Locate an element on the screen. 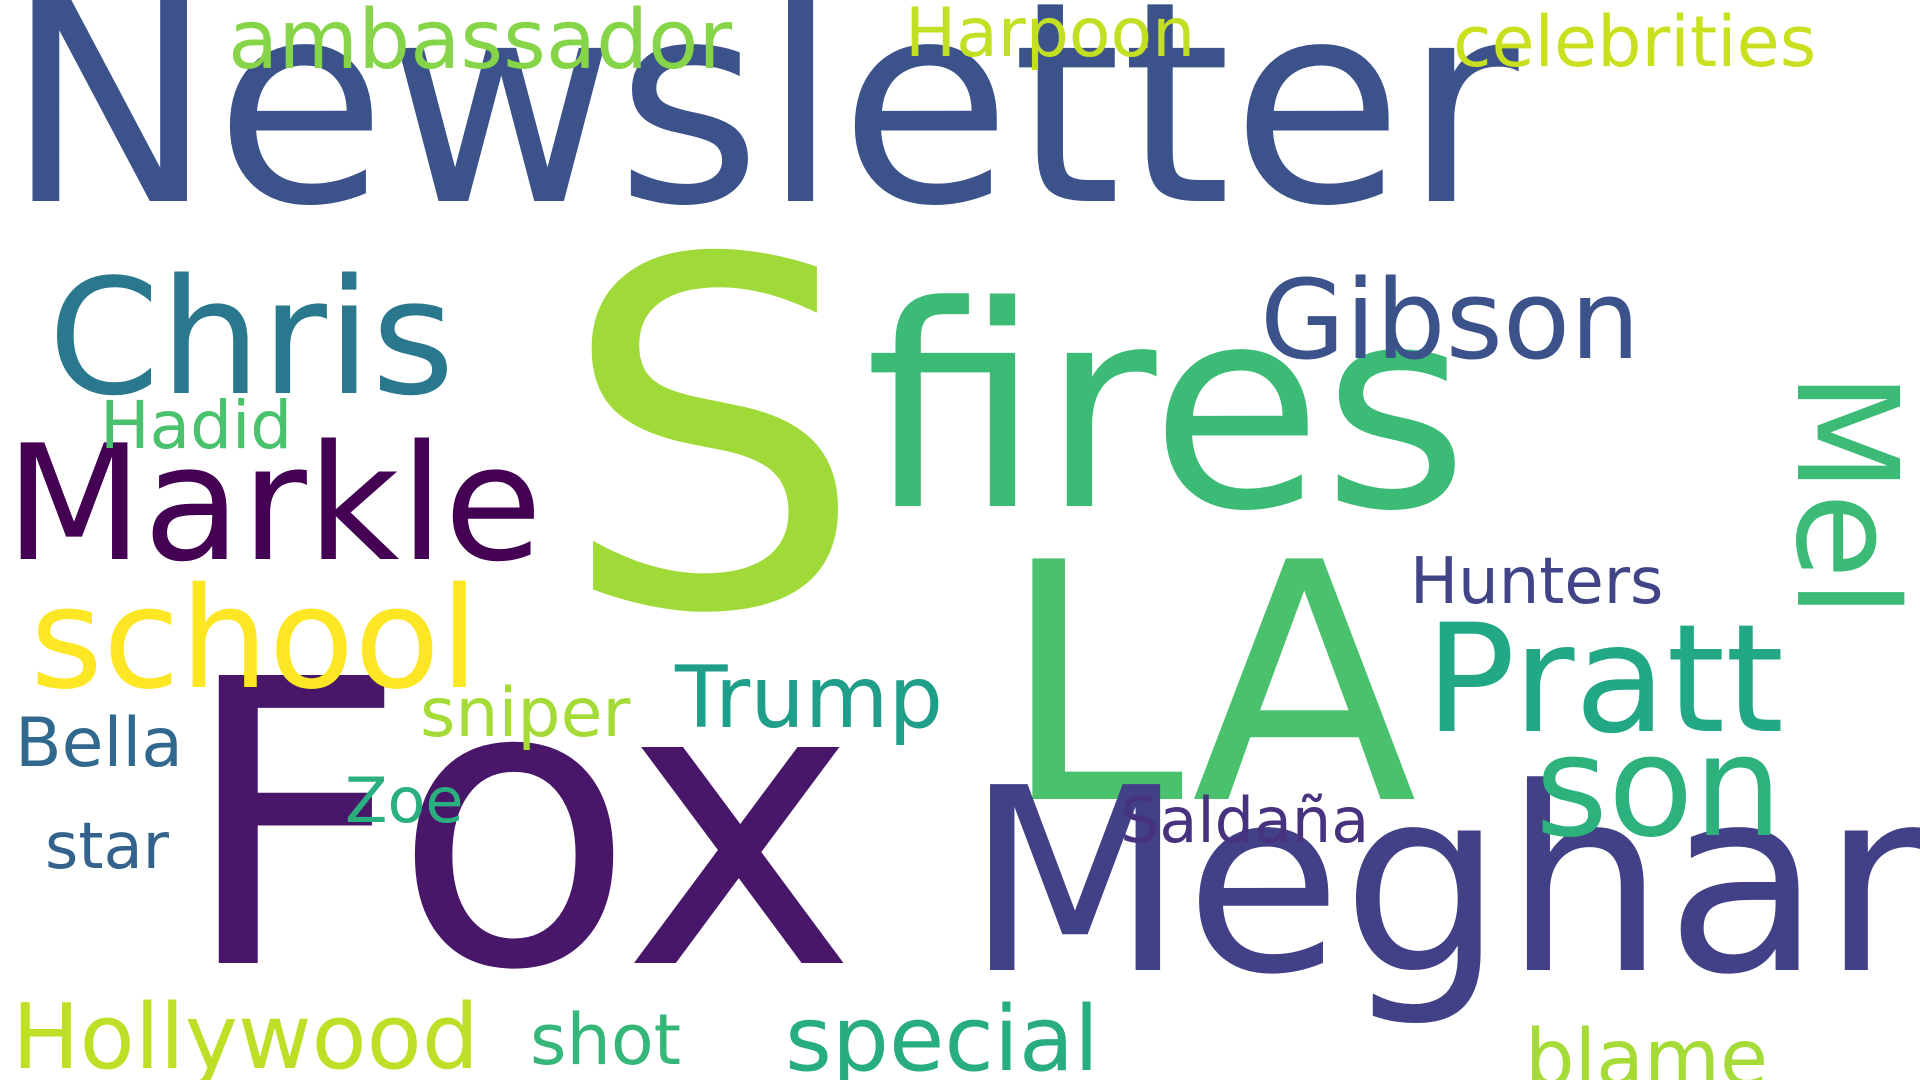 The image size is (1920, 1080). word-blame: blame is located at coordinates (1646, 1047).